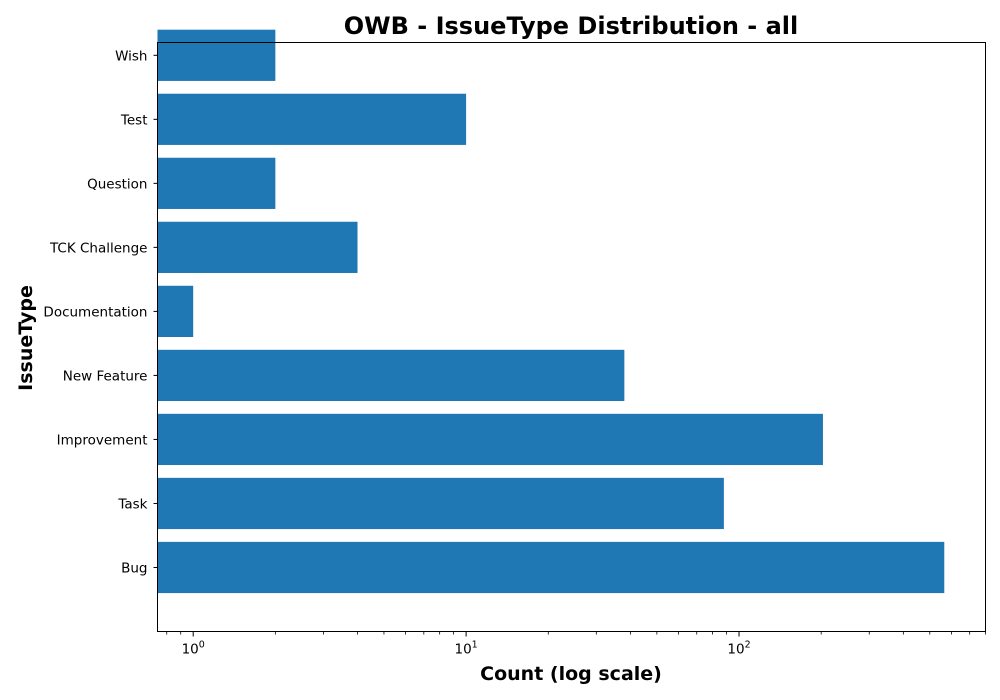  I want to click on y-tick-label: TCK Challenge, so click(98, 248).